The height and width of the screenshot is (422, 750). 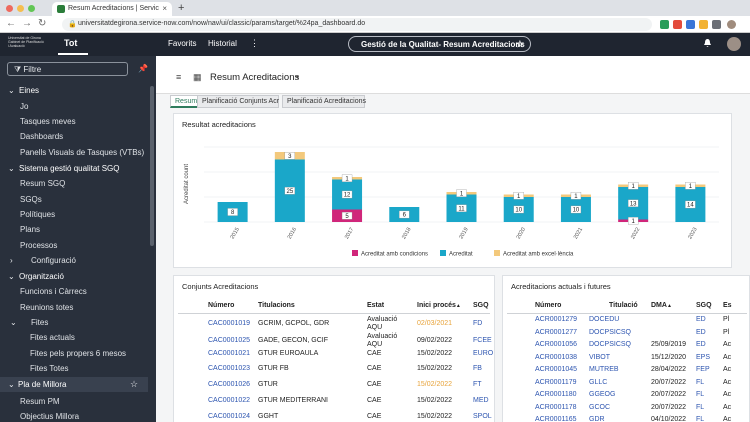 I want to click on nav-favorites-tab: Favorits, so click(x=182, y=43).